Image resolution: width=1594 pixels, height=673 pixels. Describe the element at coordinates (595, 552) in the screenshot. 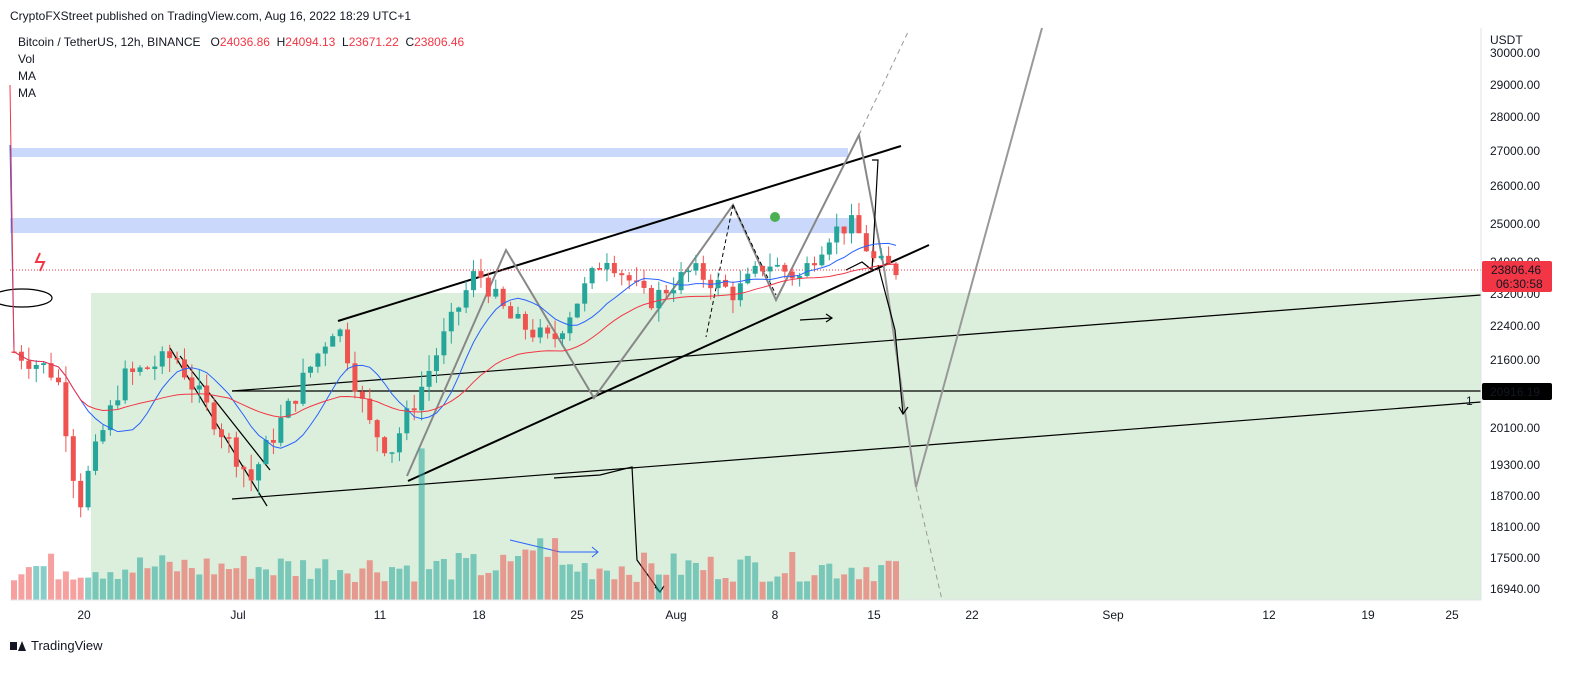

I see `blue-arrow-head` at that location.